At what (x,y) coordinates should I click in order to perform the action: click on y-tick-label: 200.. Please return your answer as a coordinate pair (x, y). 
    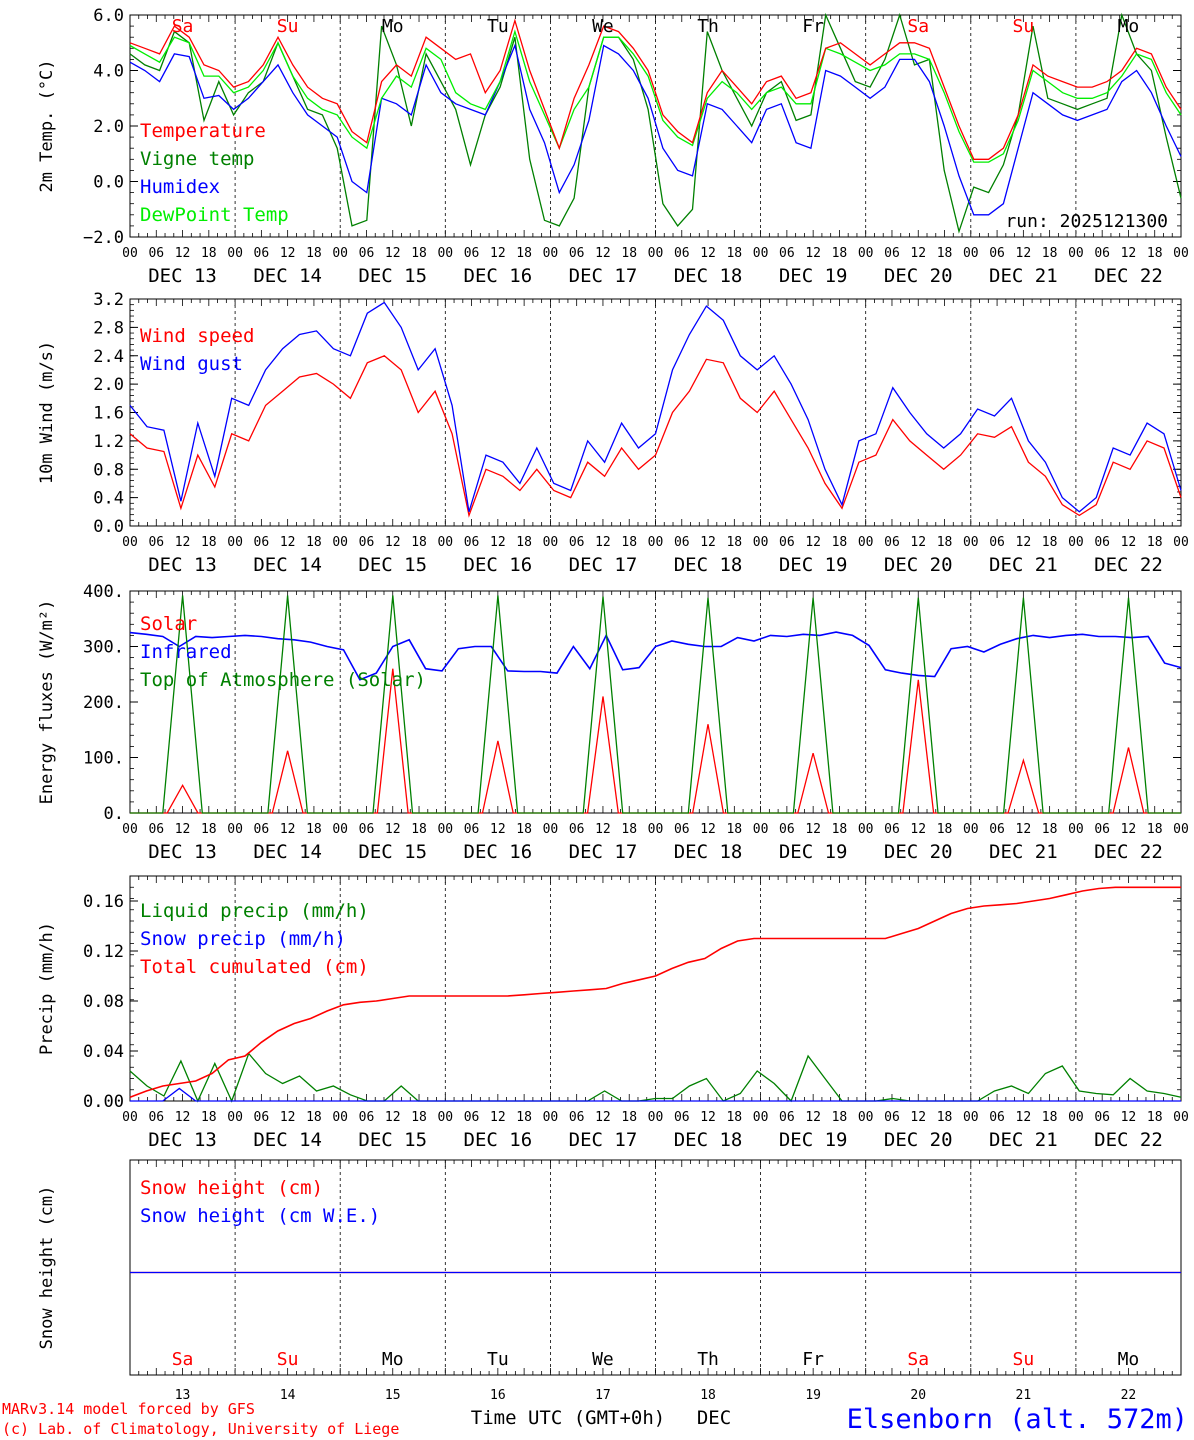
    Looking at the image, I should click on (103, 703).